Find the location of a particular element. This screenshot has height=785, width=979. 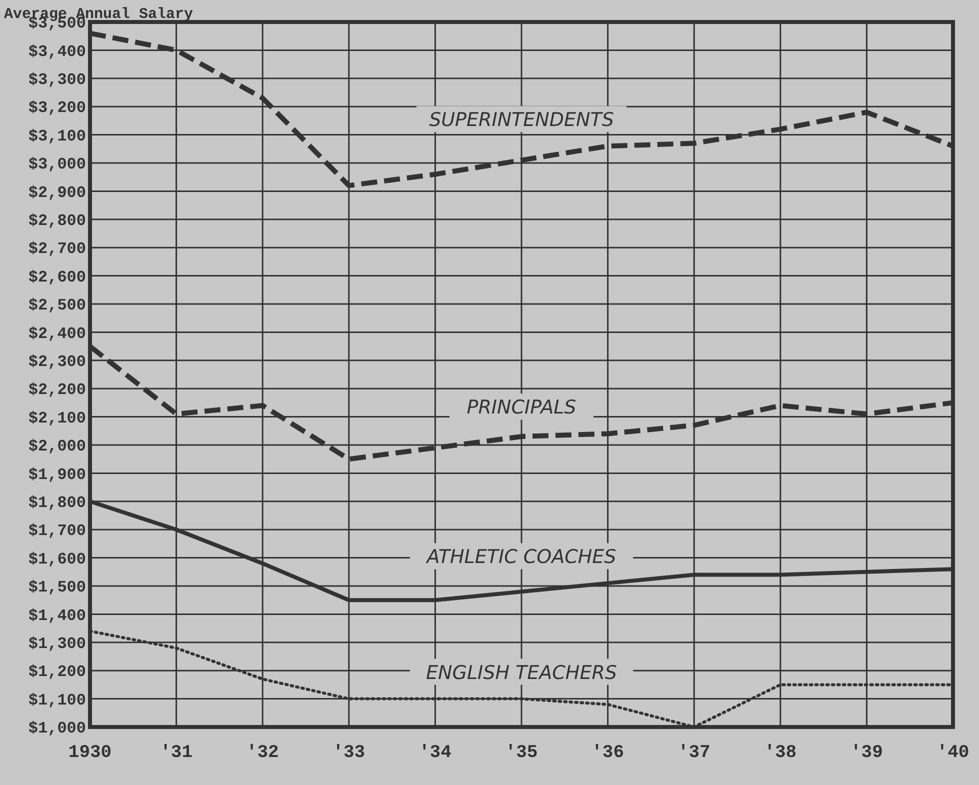

y-tick-label: $1,700 is located at coordinates (57, 531).